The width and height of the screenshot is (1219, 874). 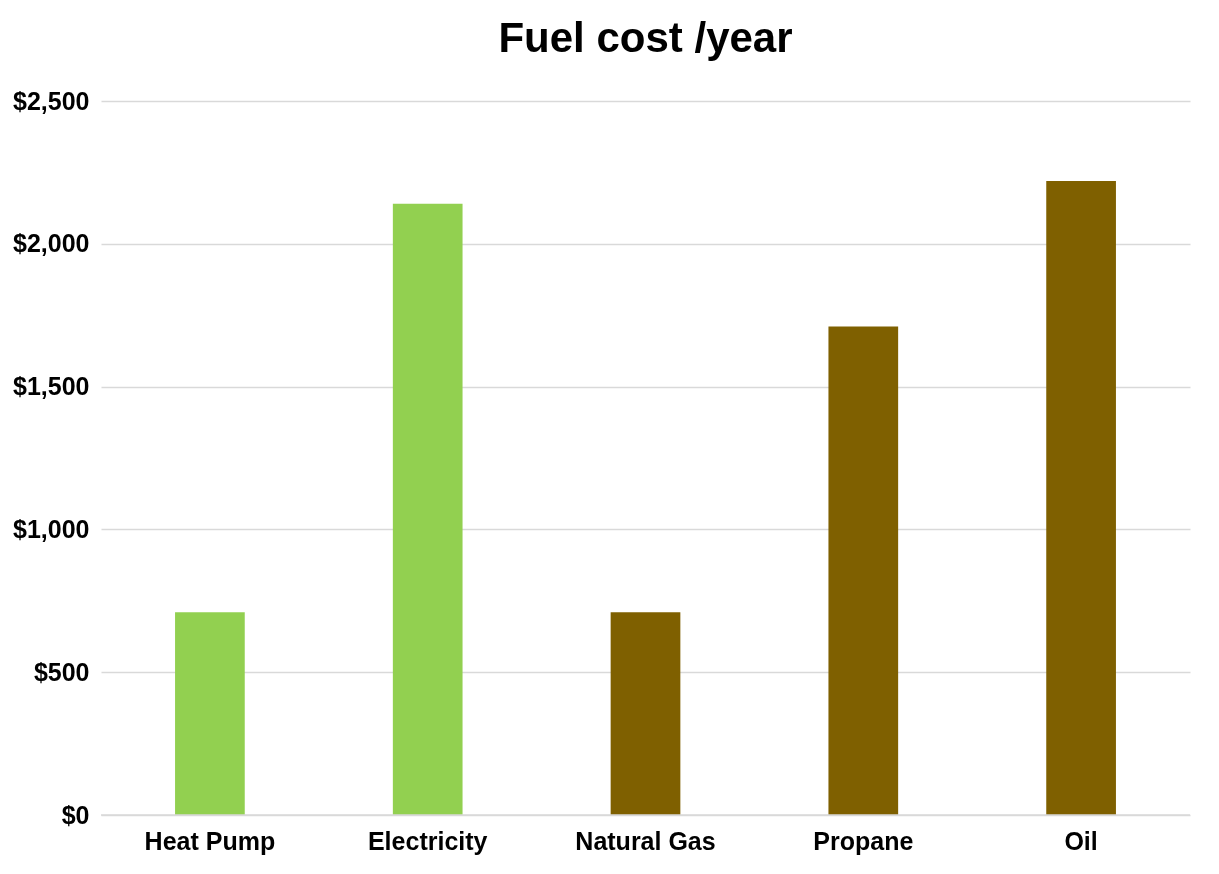 I want to click on x-tick-label: Oil, so click(x=1081, y=840).